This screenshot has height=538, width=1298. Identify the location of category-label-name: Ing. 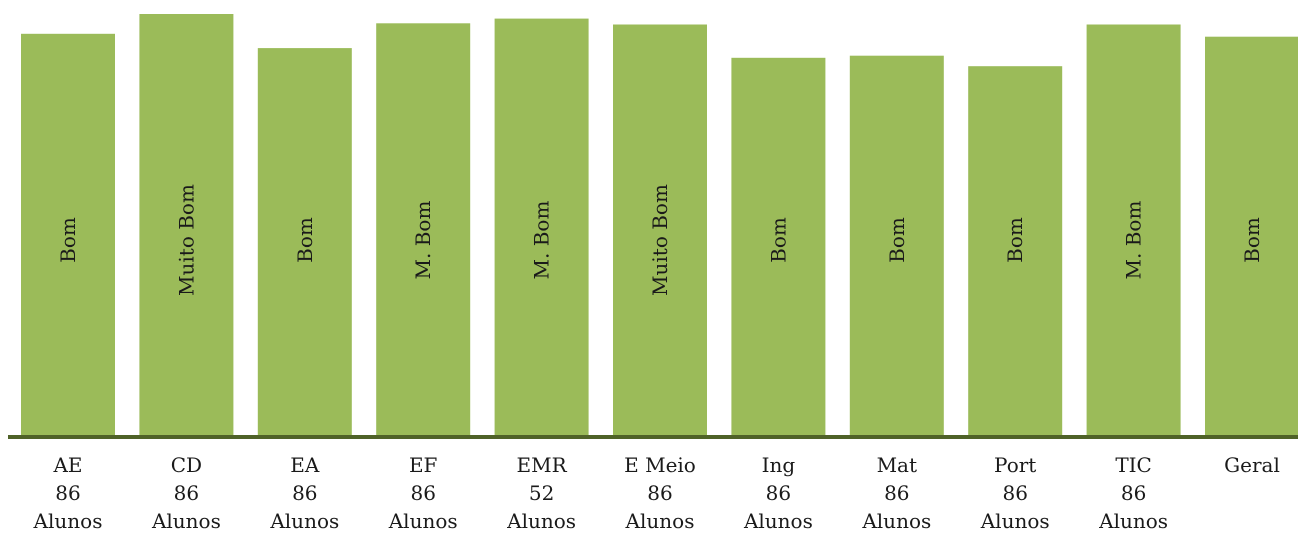
(779, 465).